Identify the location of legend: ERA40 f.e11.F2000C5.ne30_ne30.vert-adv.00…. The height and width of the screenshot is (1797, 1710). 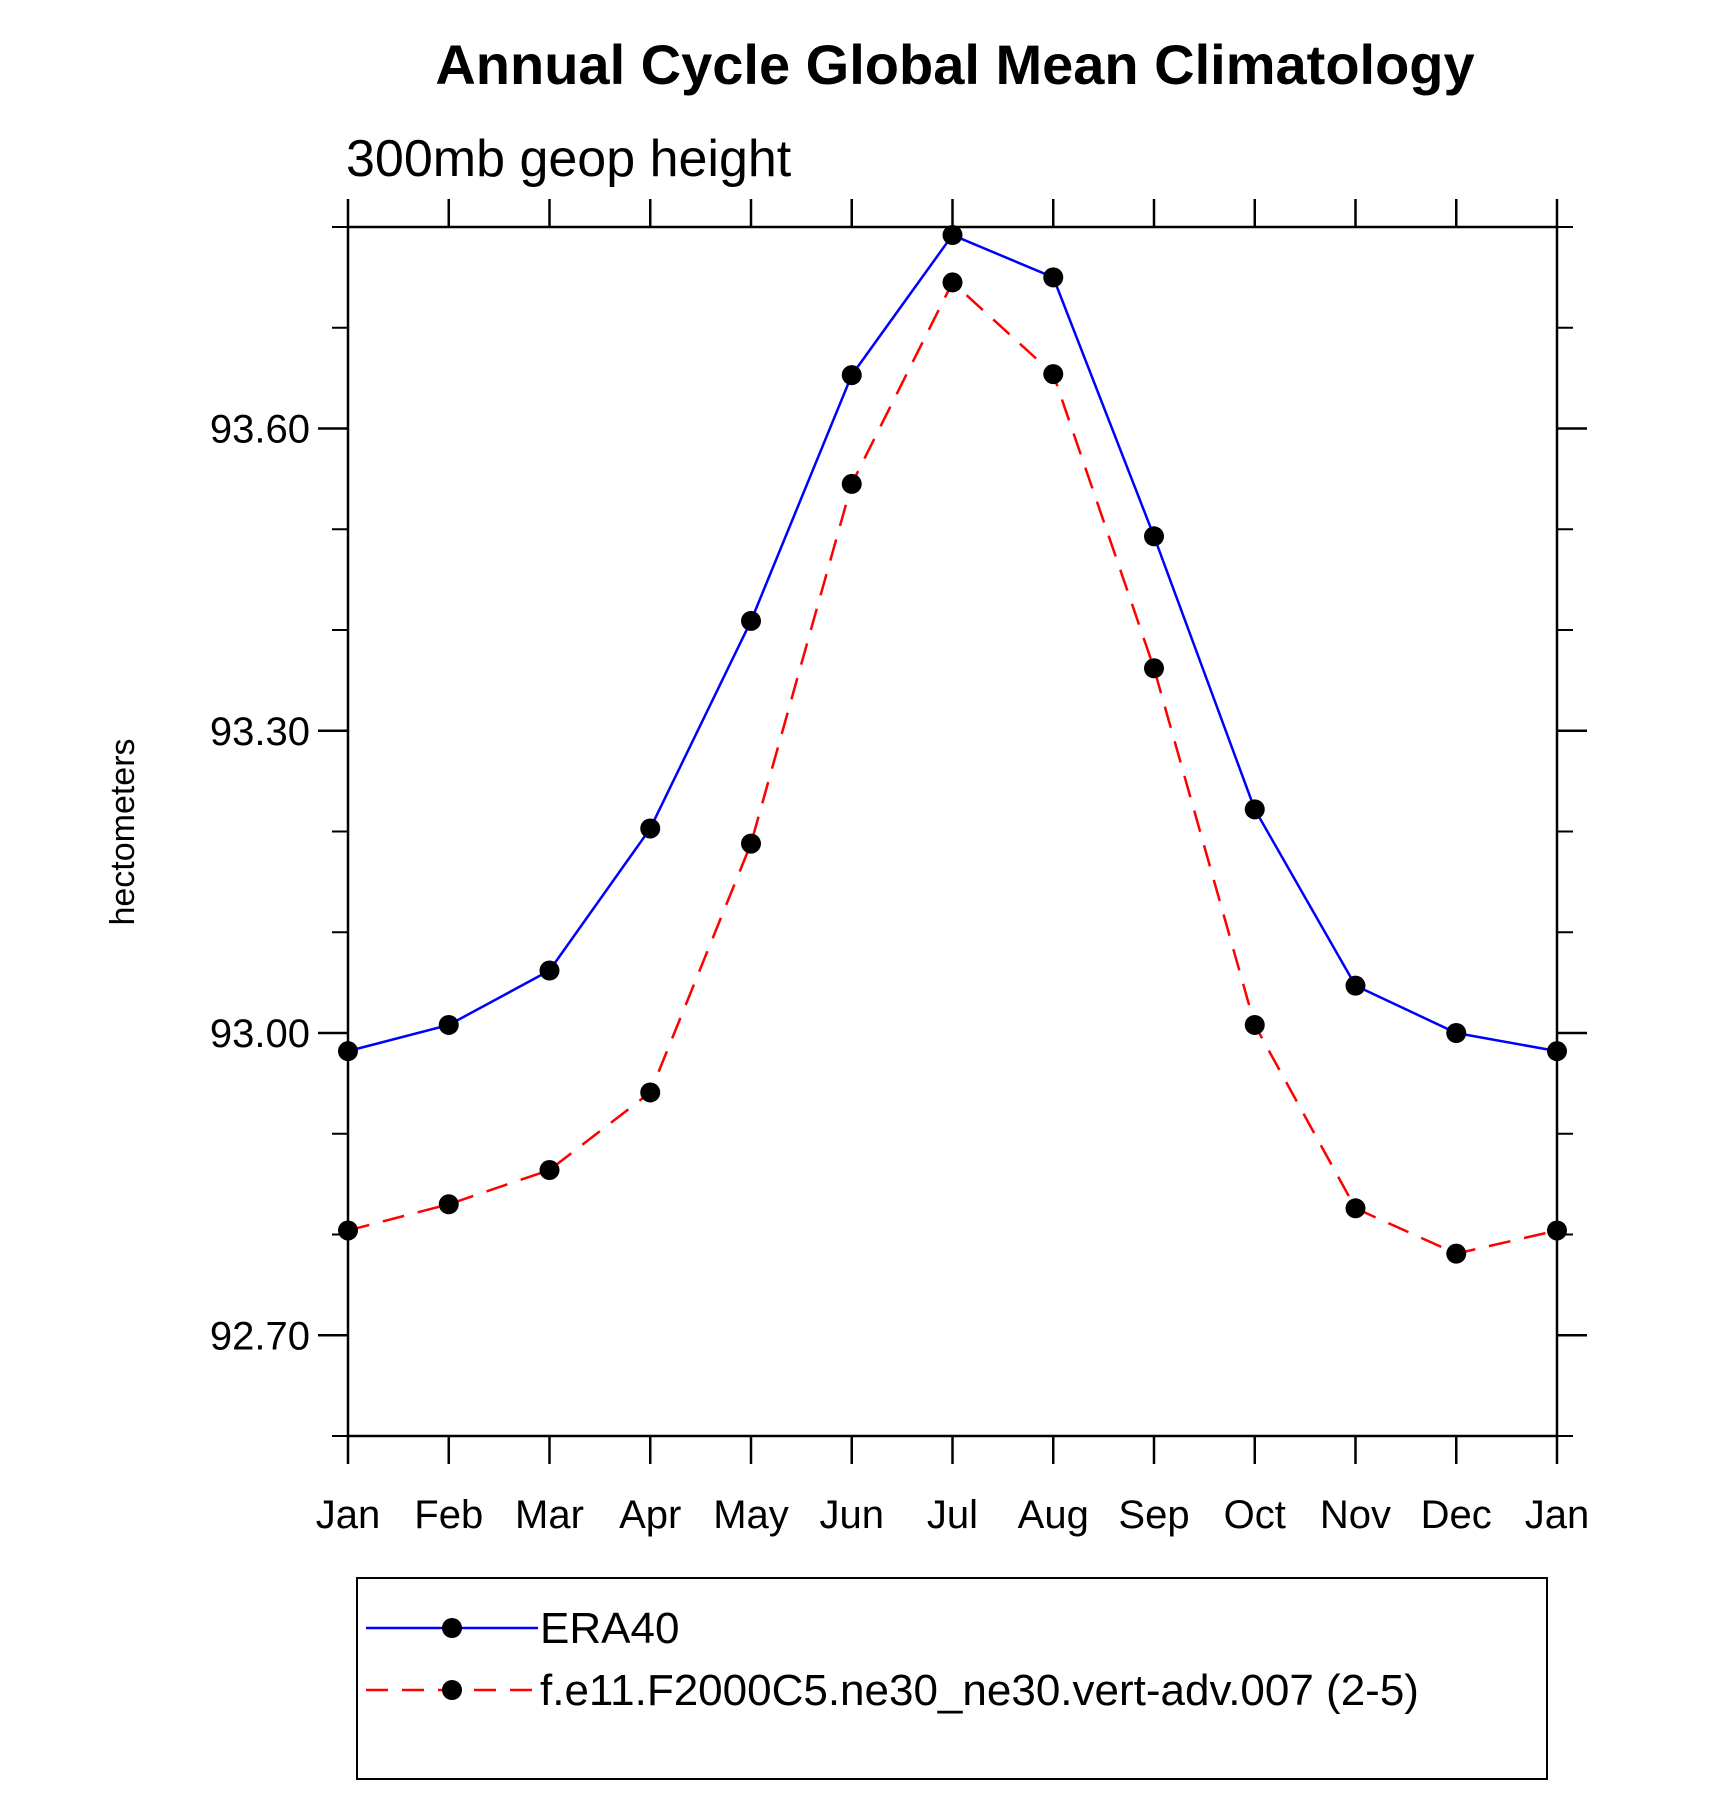
(892, 1659).